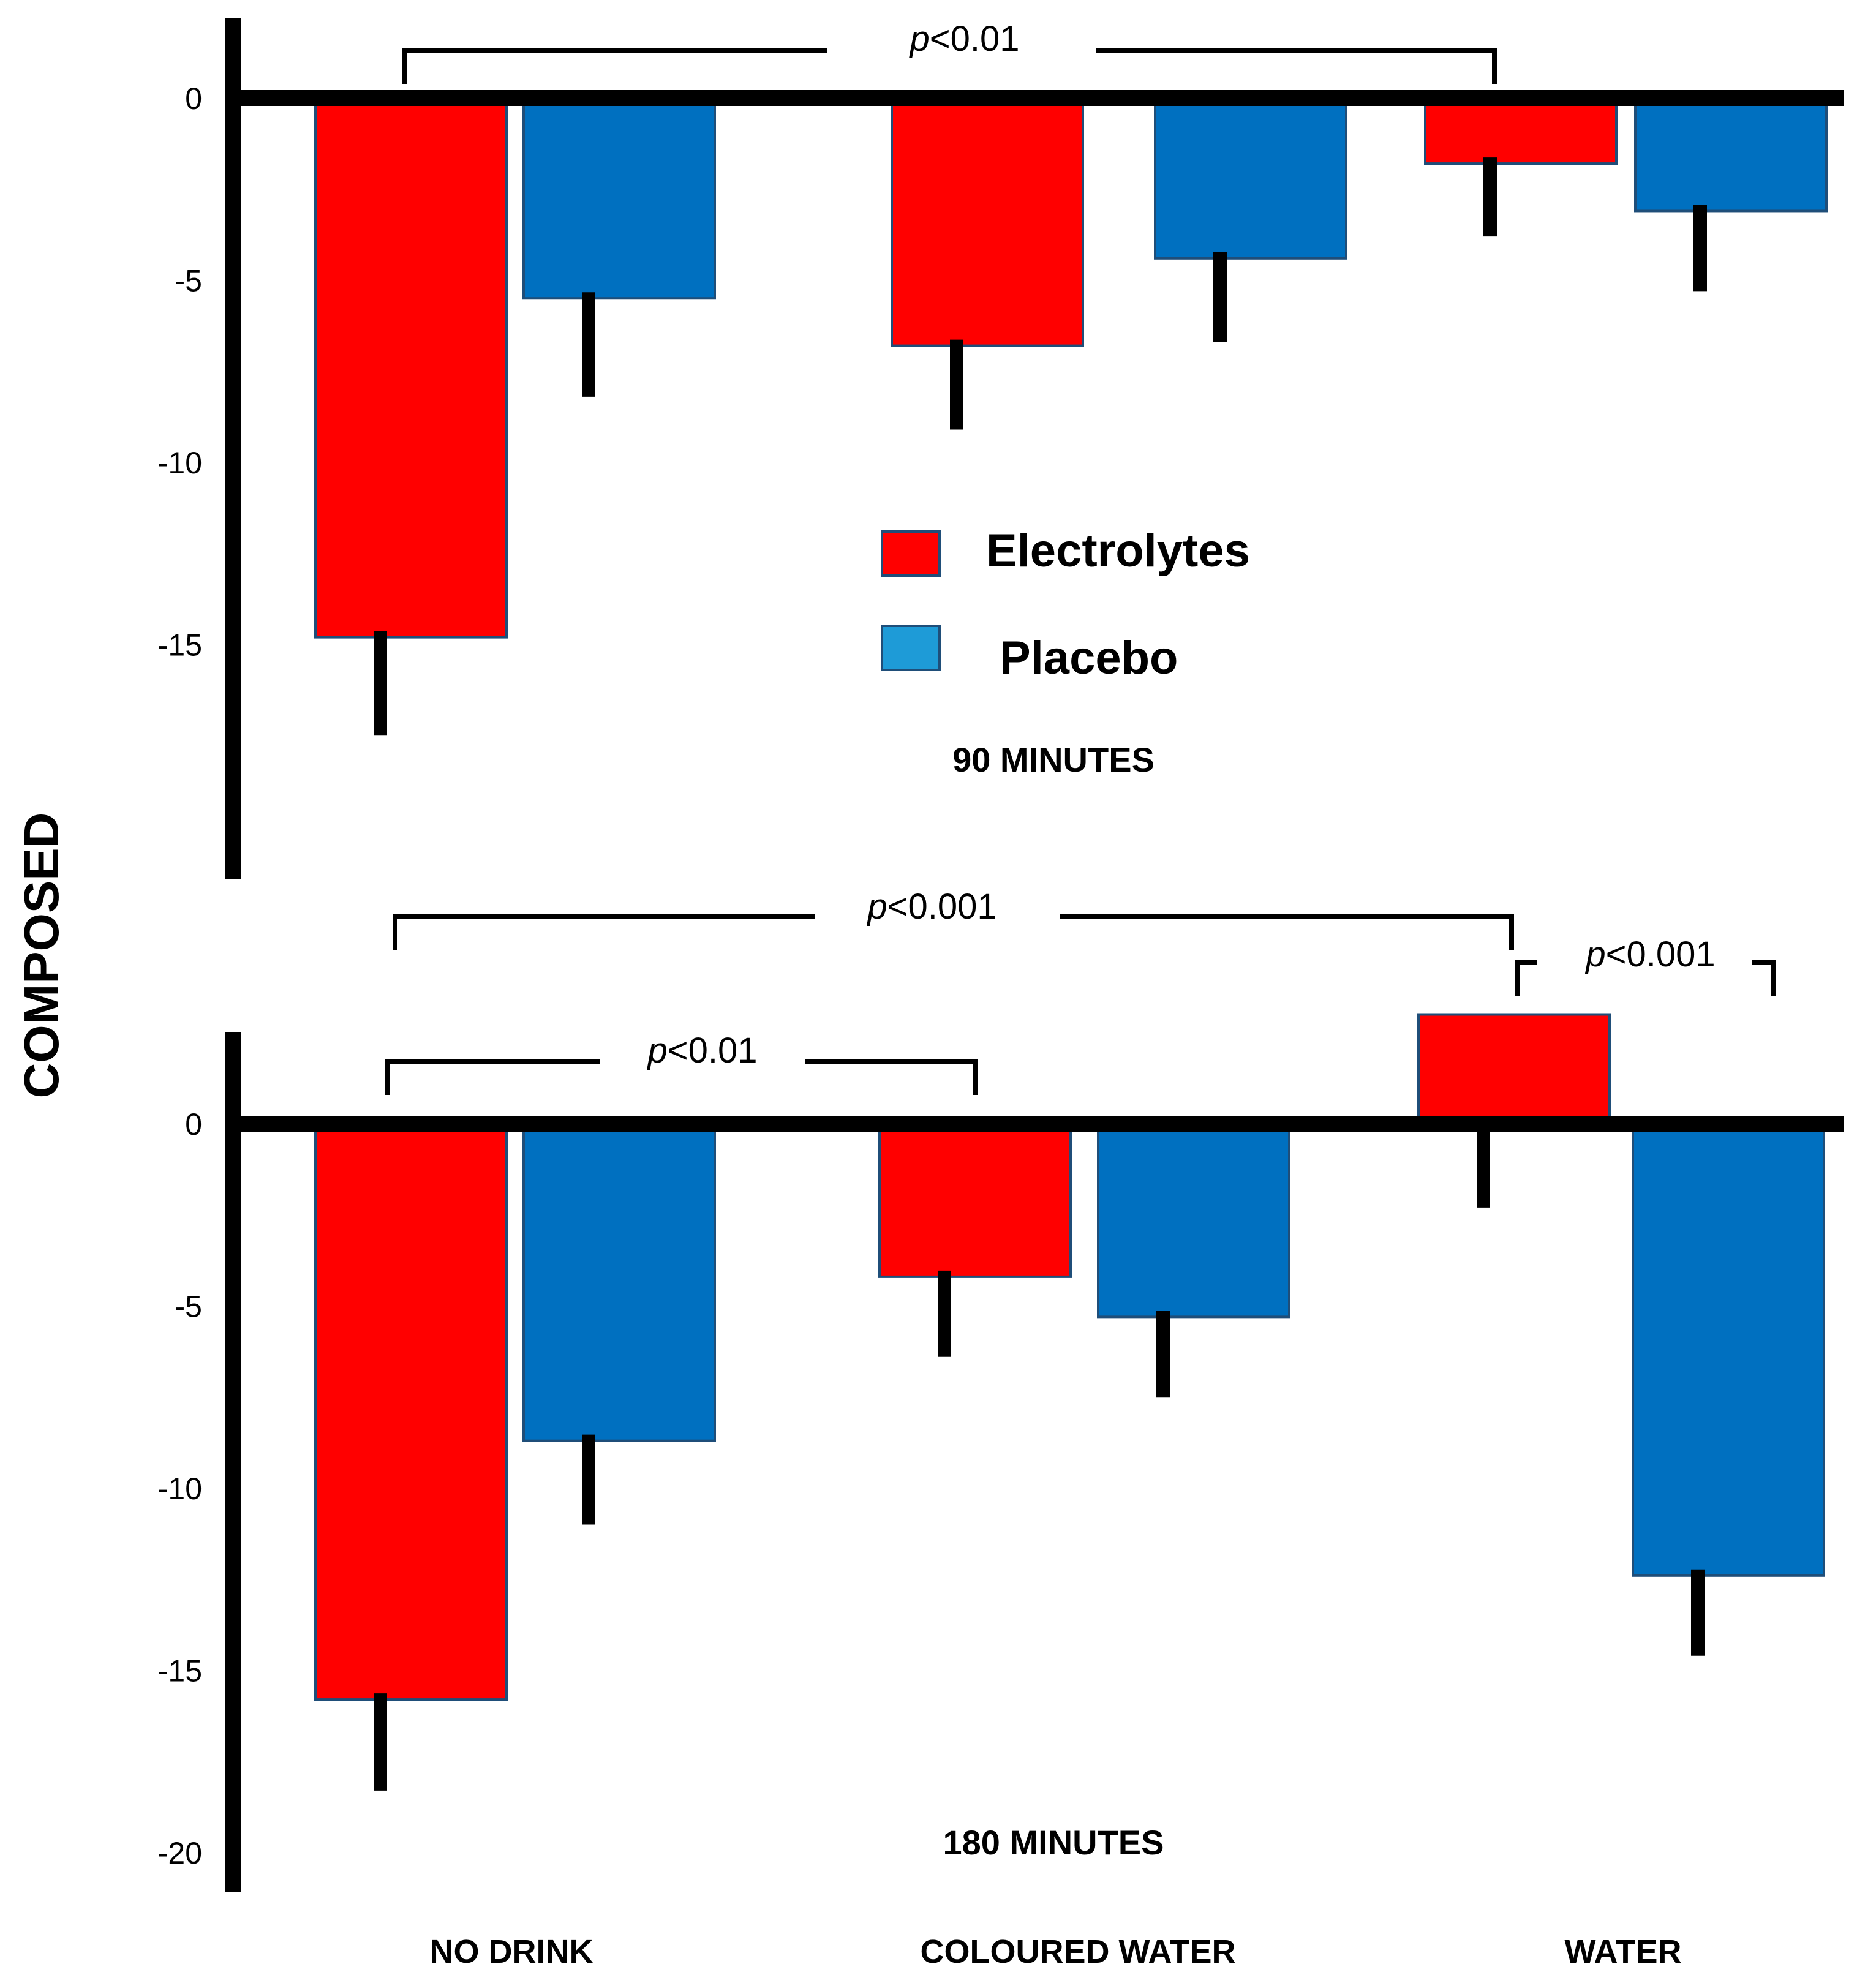 The image size is (1876, 1975). I want to click on y-tick-label: -20, so click(180, 1853).